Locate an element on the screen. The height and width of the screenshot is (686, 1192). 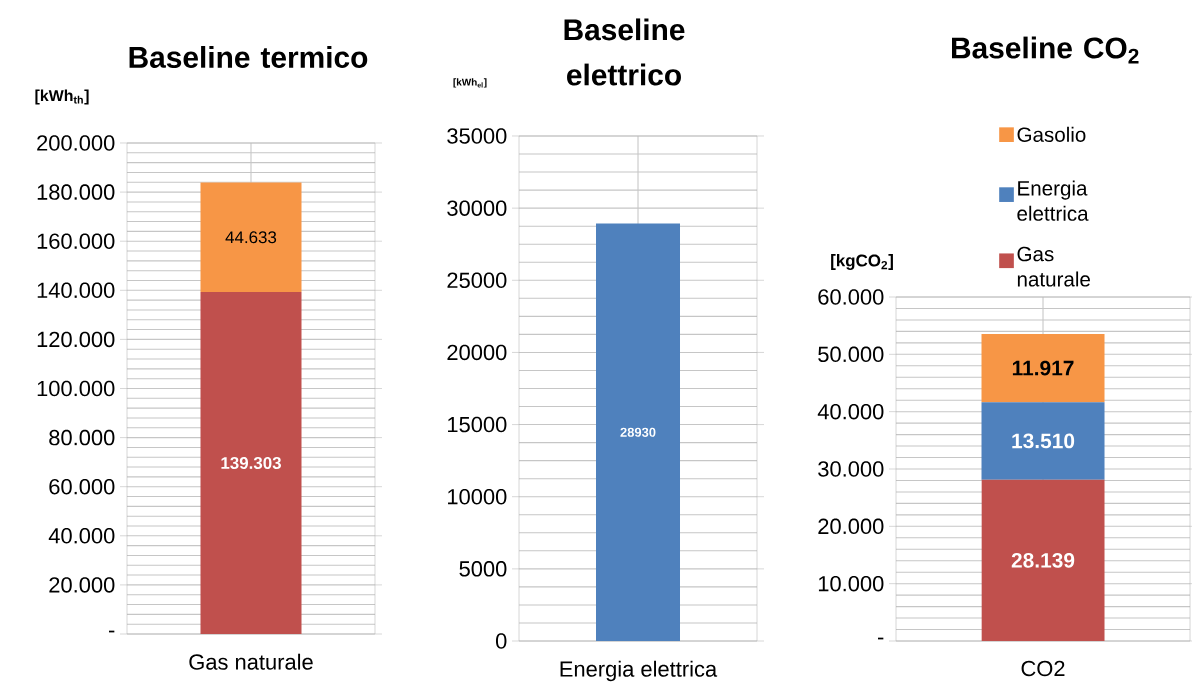
legend-label: Gasolio is located at coordinates (1051, 134).